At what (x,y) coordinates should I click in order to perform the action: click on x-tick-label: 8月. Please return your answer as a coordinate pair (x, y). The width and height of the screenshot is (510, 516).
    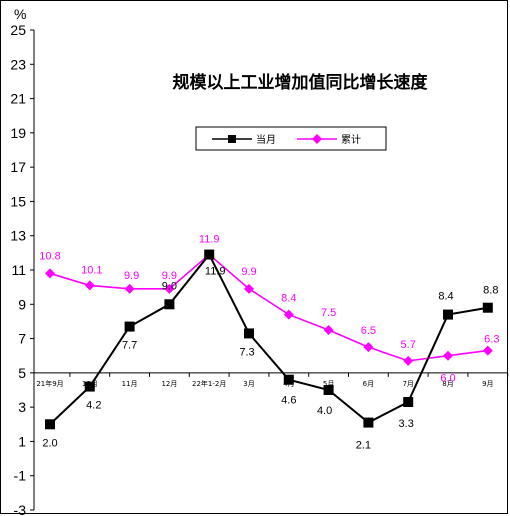
    Looking at the image, I should click on (447, 384).